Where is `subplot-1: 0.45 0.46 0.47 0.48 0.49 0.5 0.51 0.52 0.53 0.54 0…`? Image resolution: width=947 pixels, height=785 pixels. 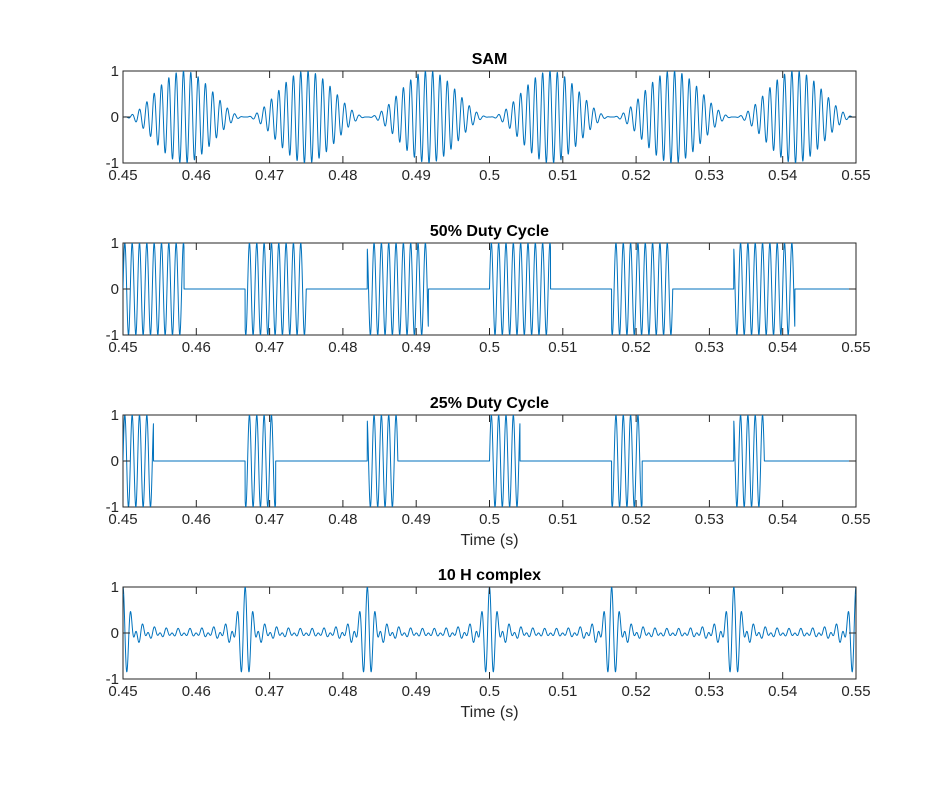
subplot-1: 0.45 0.46 0.47 0.48 0.49 0.5 0.51 0.52 0.53 0.54 0… is located at coordinates (488, 117).